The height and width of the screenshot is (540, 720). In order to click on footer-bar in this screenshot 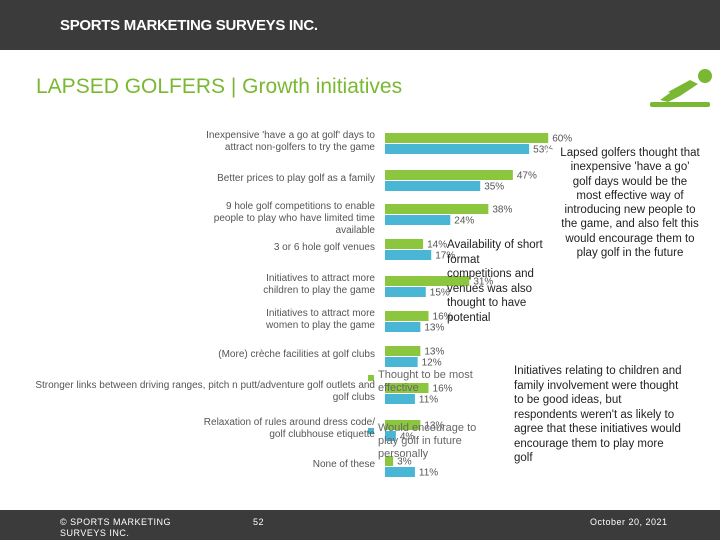, I will do `click(360, 525)`.